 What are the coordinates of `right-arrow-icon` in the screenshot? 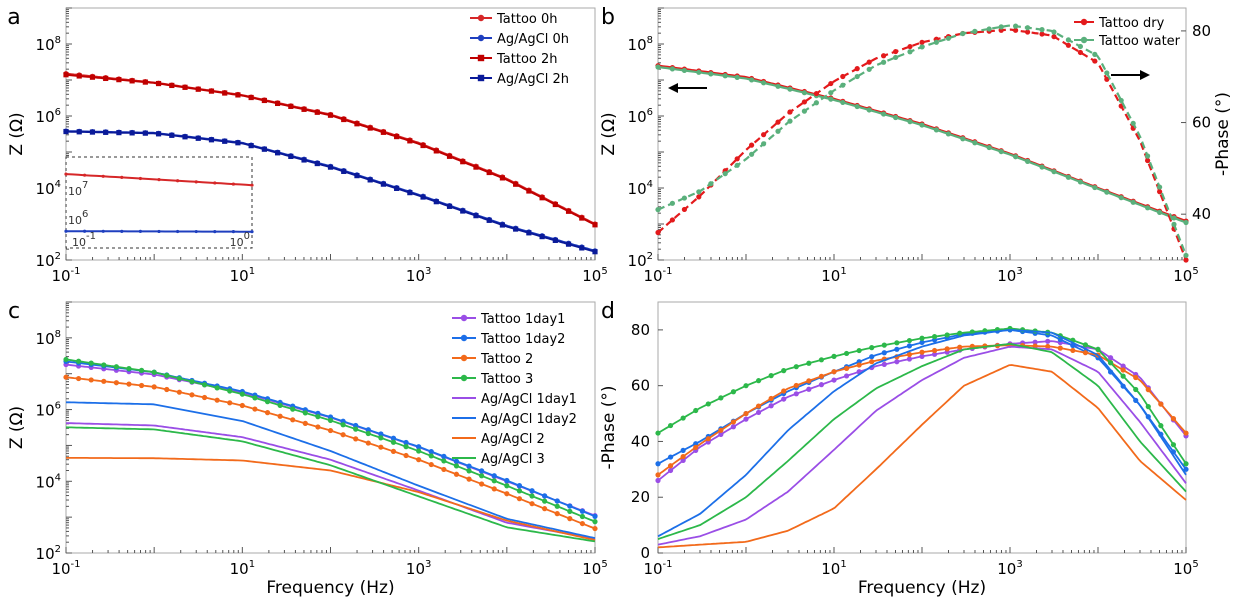 It's located at (1145, 75).